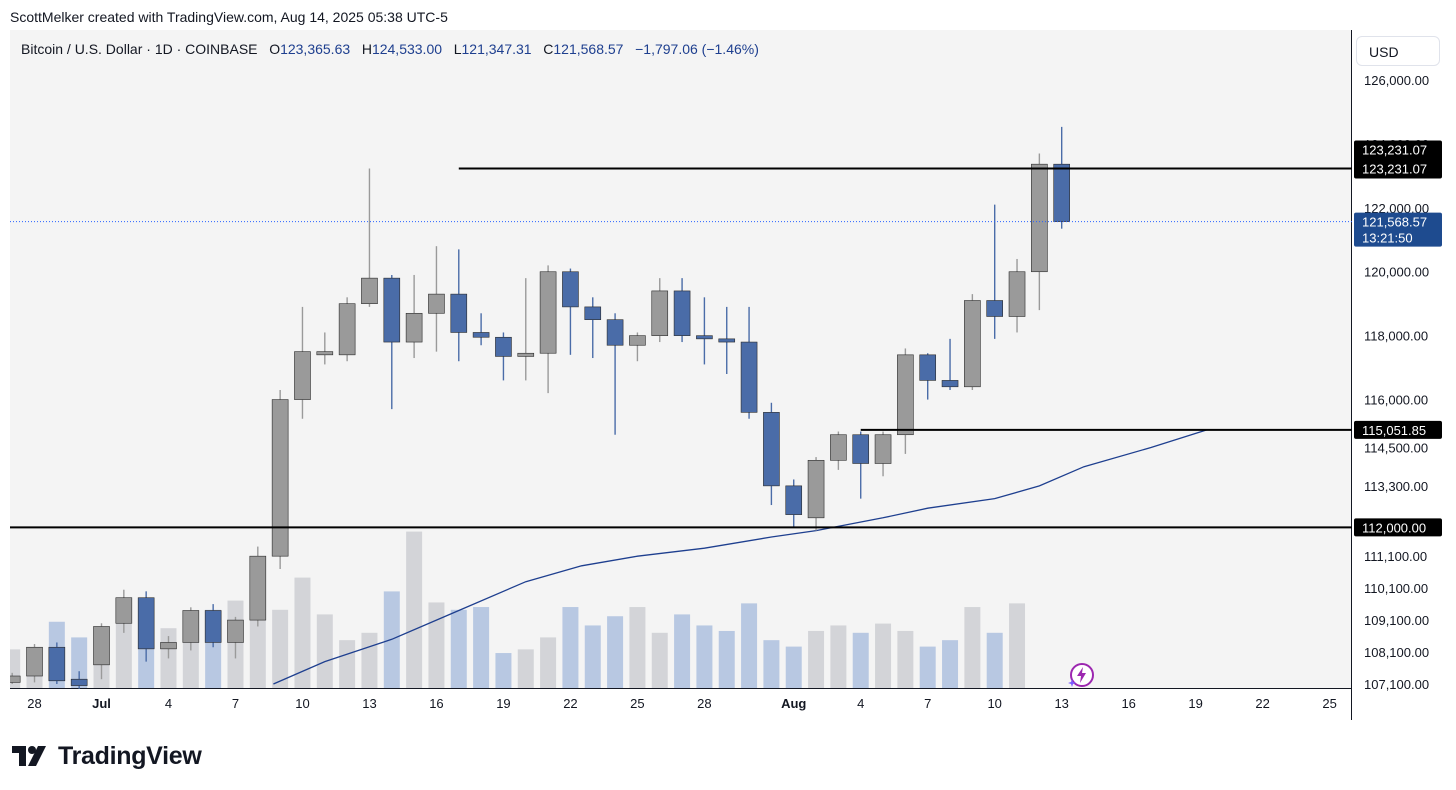  Describe the element at coordinates (548, 49) in the screenshot. I see `close-label: C` at that location.